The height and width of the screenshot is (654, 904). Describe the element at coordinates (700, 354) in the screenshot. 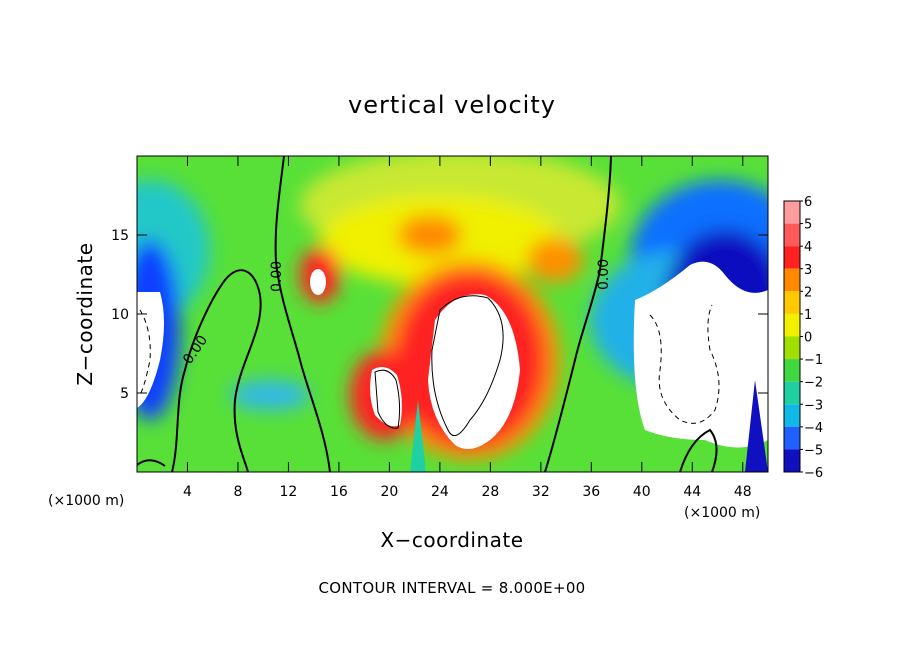

I see `core-right` at that location.